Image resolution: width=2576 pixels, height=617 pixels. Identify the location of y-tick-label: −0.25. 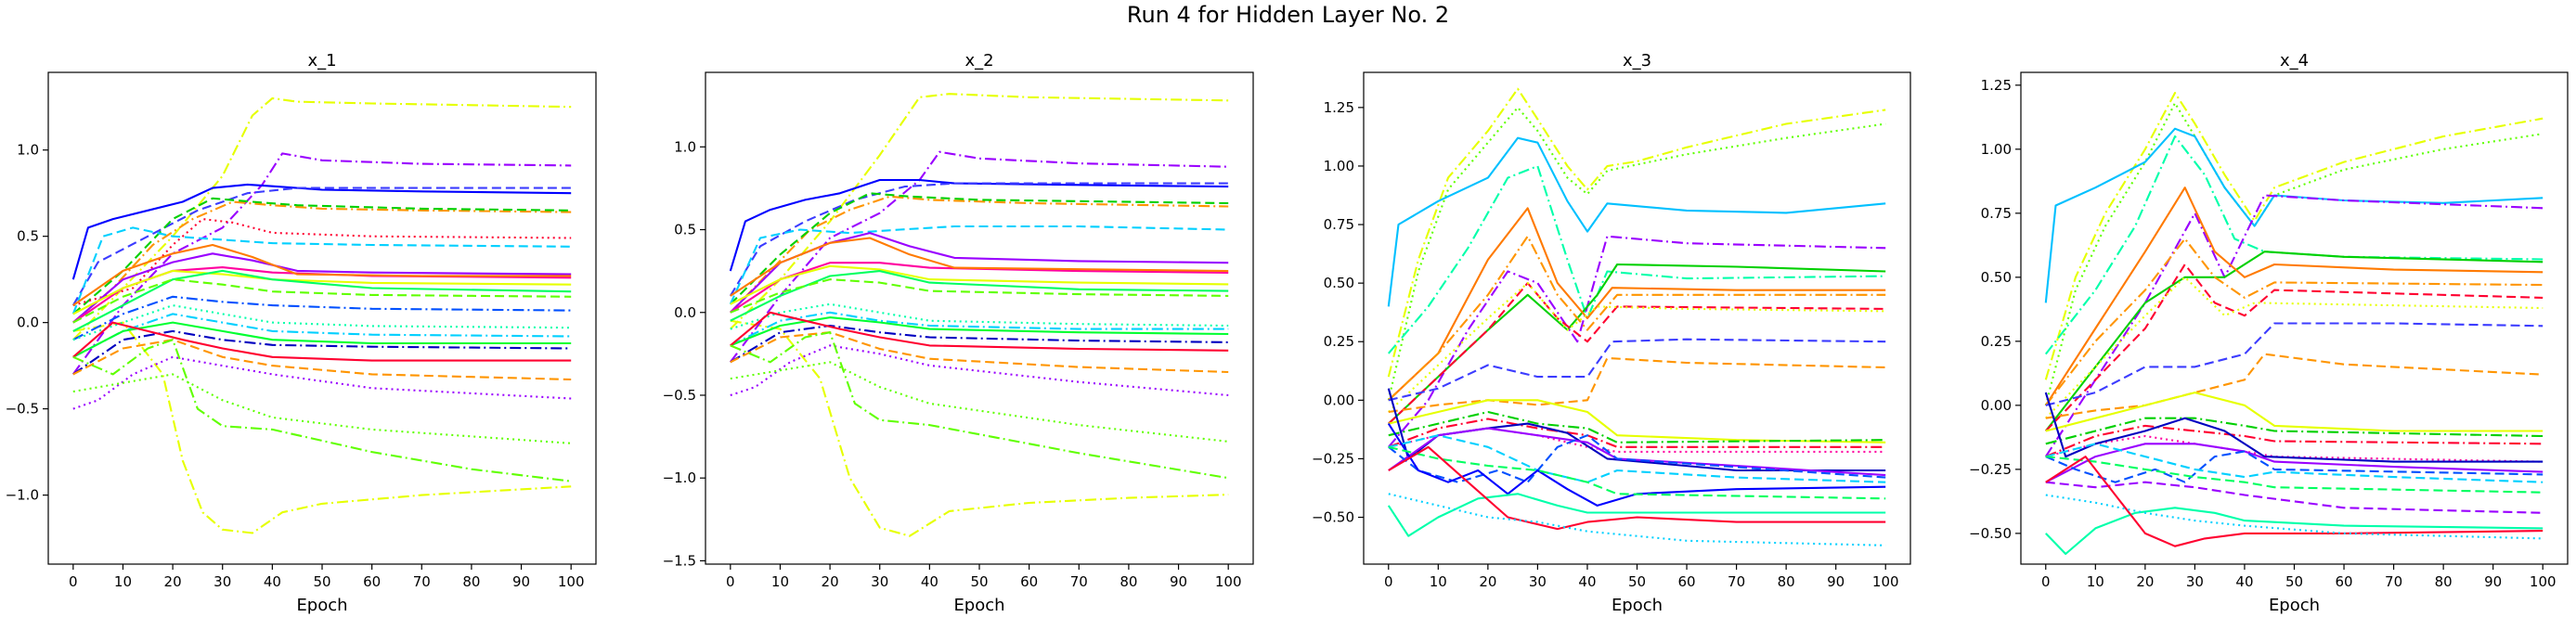
(1990, 469).